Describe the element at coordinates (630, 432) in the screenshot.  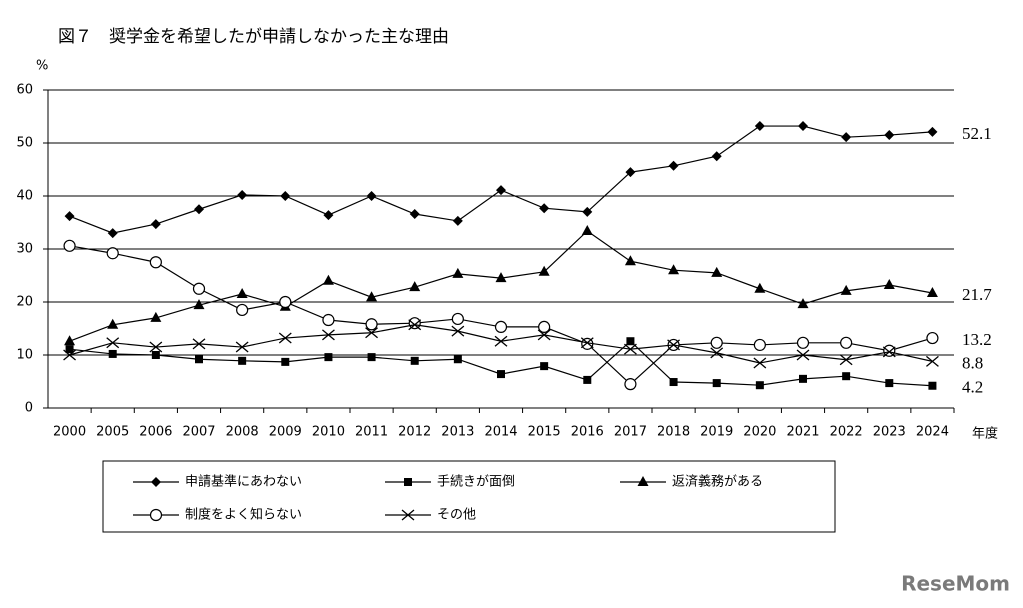
I see `x-tick-label: 2017` at that location.